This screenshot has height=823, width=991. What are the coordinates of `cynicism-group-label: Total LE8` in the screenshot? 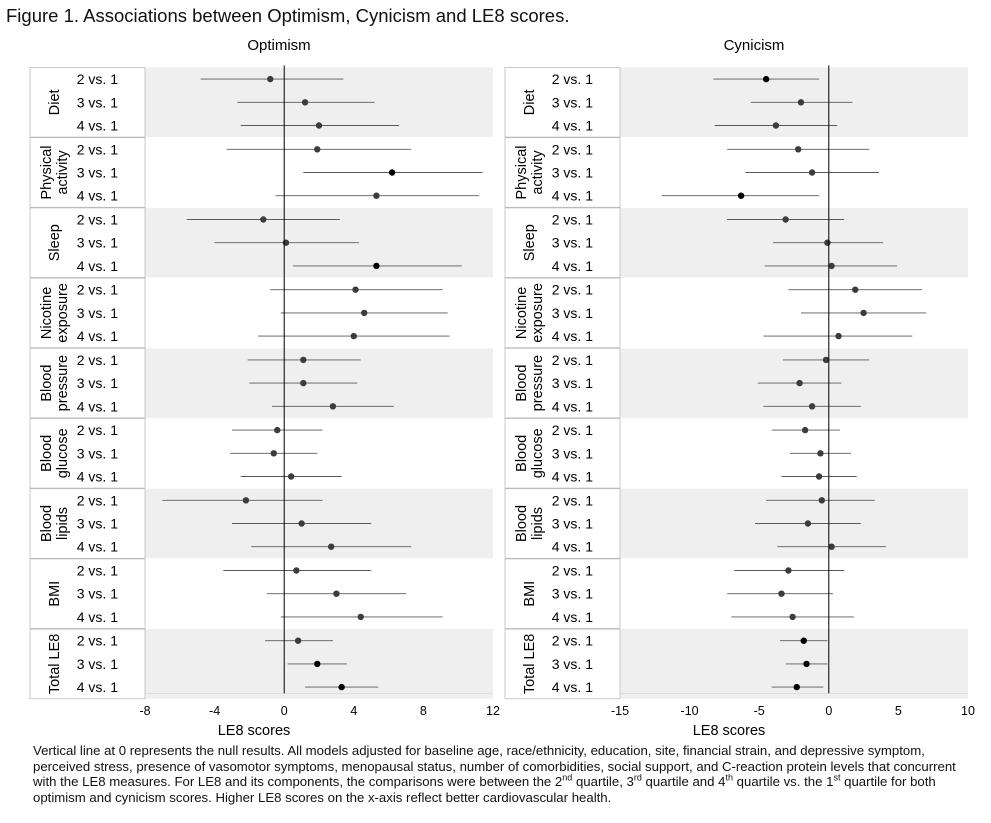 It's located at (530, 664).